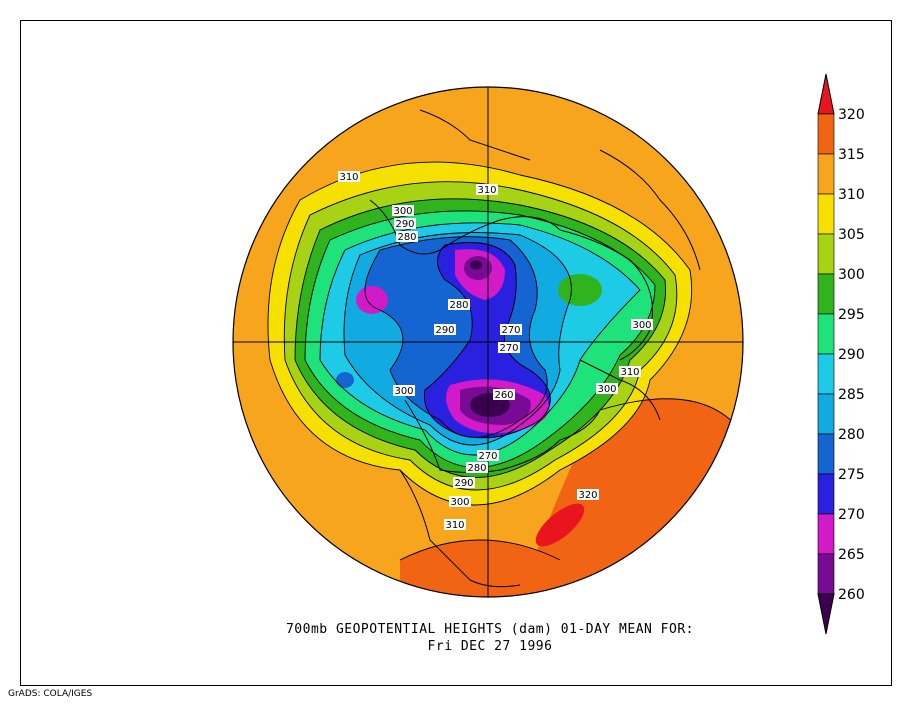 This screenshot has height=707, width=912. I want to click on grads-credit: GrADS: COLA/IGES, so click(50, 694).